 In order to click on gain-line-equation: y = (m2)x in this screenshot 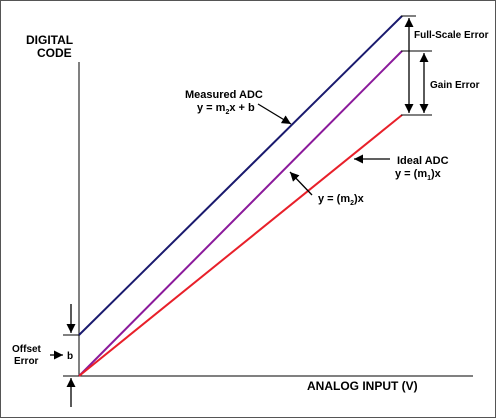, I will do `click(341, 200)`.